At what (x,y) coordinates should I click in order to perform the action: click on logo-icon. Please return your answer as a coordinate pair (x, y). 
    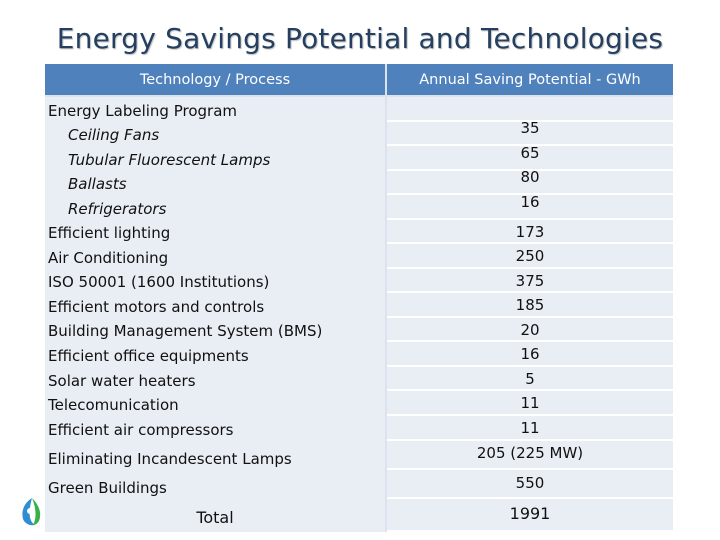
    Looking at the image, I should click on (31, 512).